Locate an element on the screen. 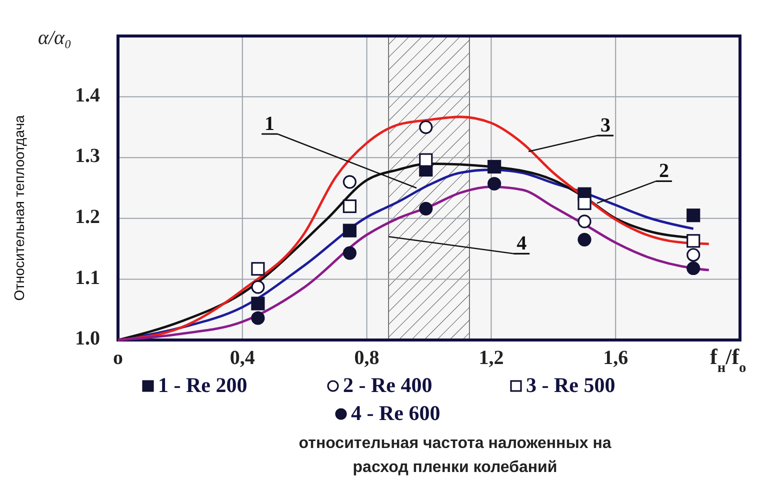 Image resolution: width=776 pixels, height=485 pixels. annotation: 3 is located at coordinates (605, 125).